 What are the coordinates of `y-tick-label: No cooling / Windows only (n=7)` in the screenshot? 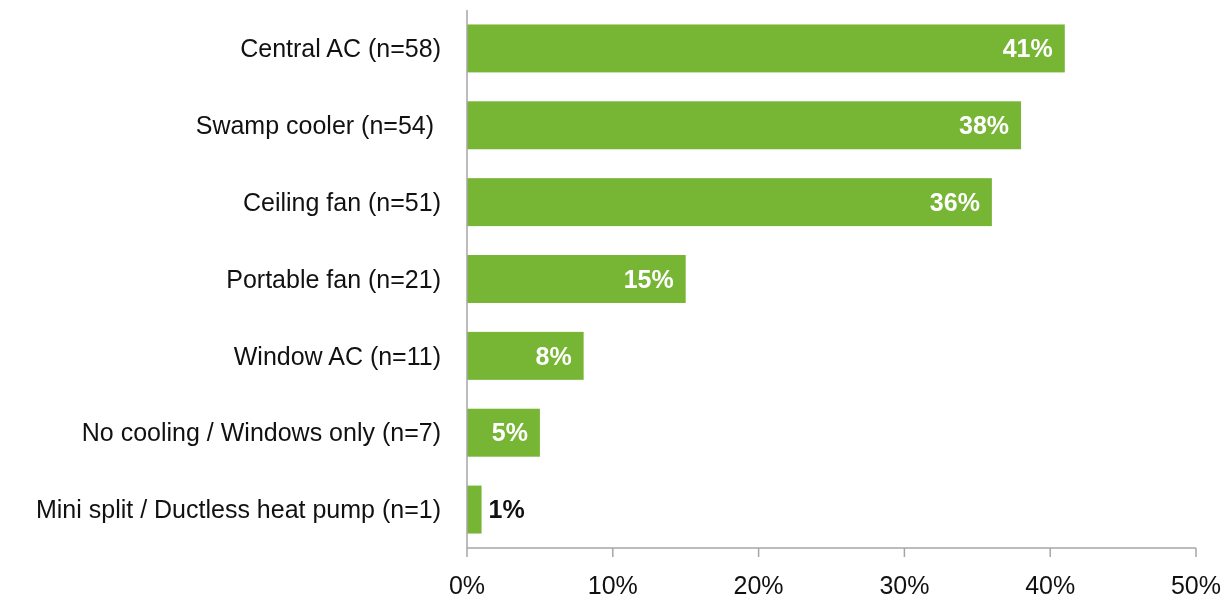 It's located at (261, 432).